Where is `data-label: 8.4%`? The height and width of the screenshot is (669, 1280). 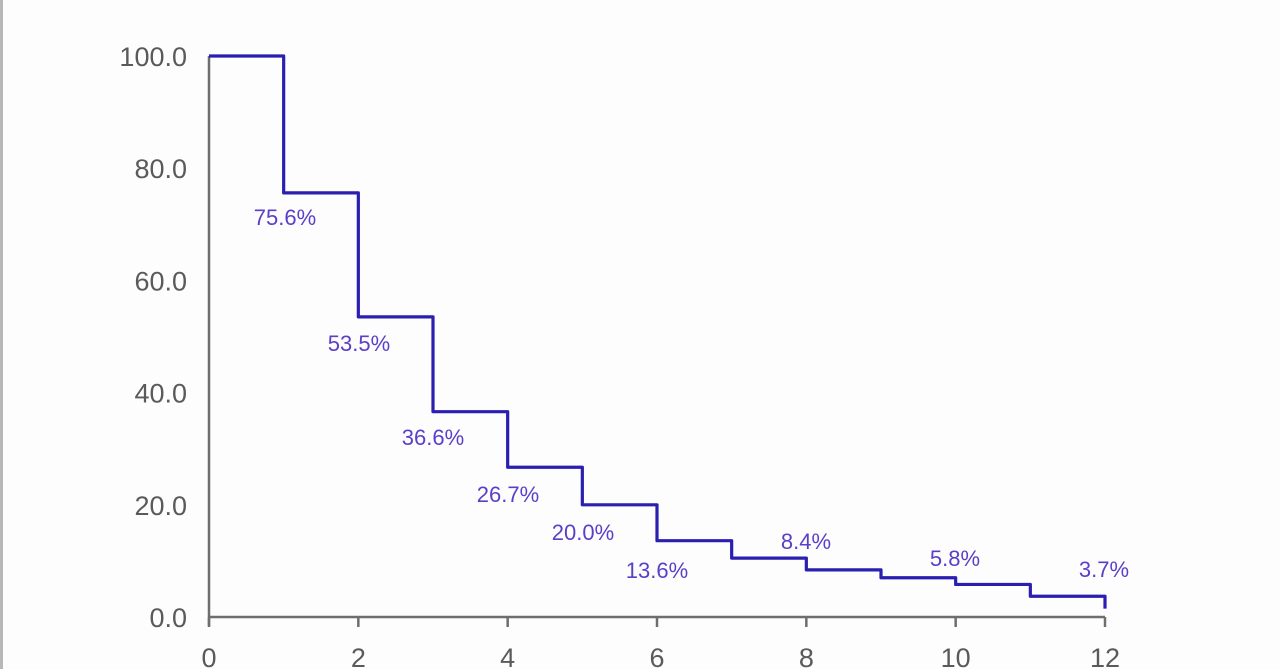 data-label: 8.4% is located at coordinates (806, 541).